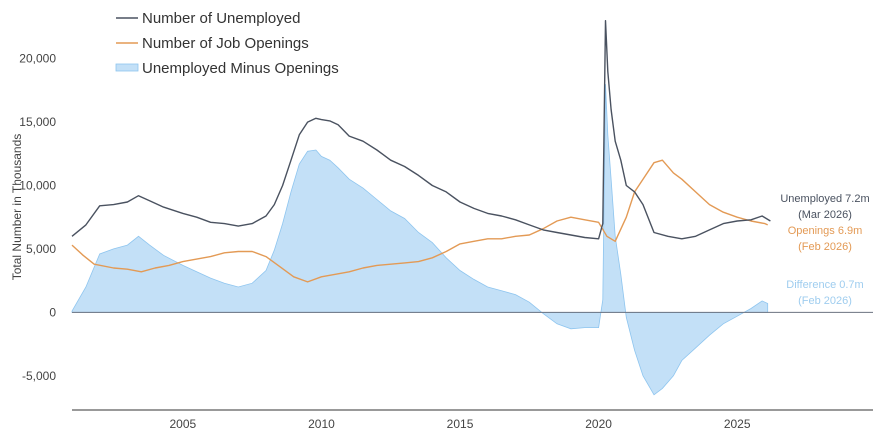  Describe the element at coordinates (17, 207) in the screenshot. I see `y-axis-label: Total Number in Thousands` at that location.